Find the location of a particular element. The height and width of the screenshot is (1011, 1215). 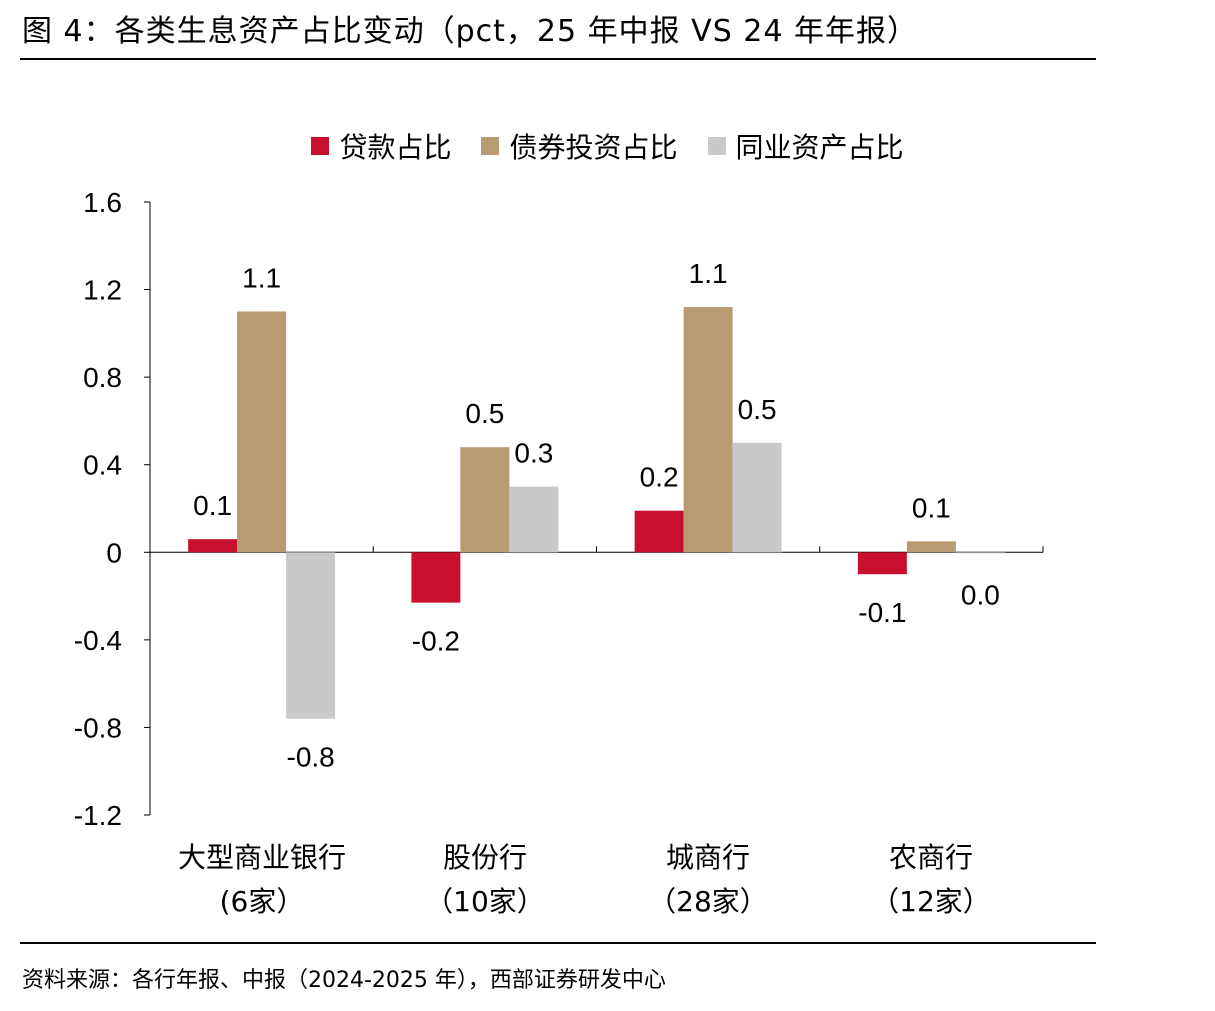

top-rule is located at coordinates (558, 59).